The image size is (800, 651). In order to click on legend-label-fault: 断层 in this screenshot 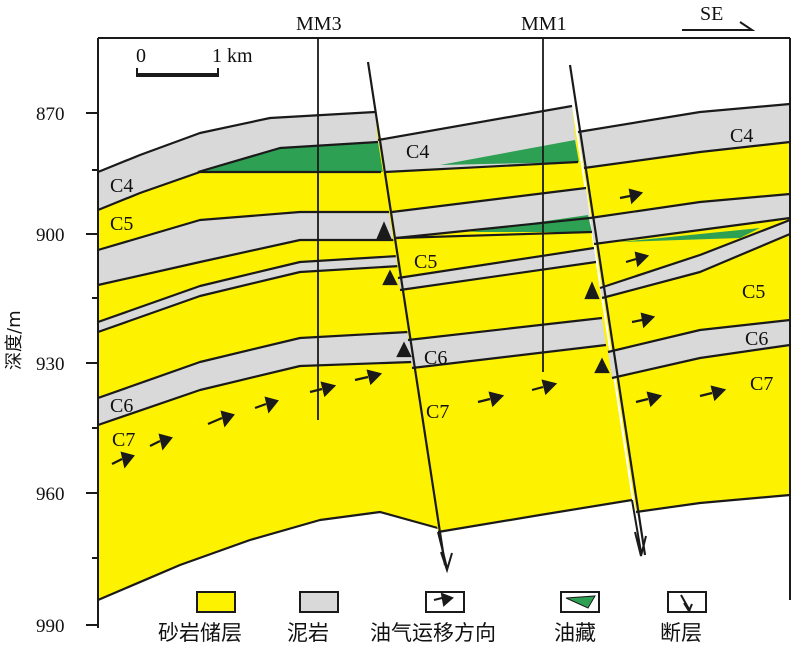, I will do `click(681, 633)`.